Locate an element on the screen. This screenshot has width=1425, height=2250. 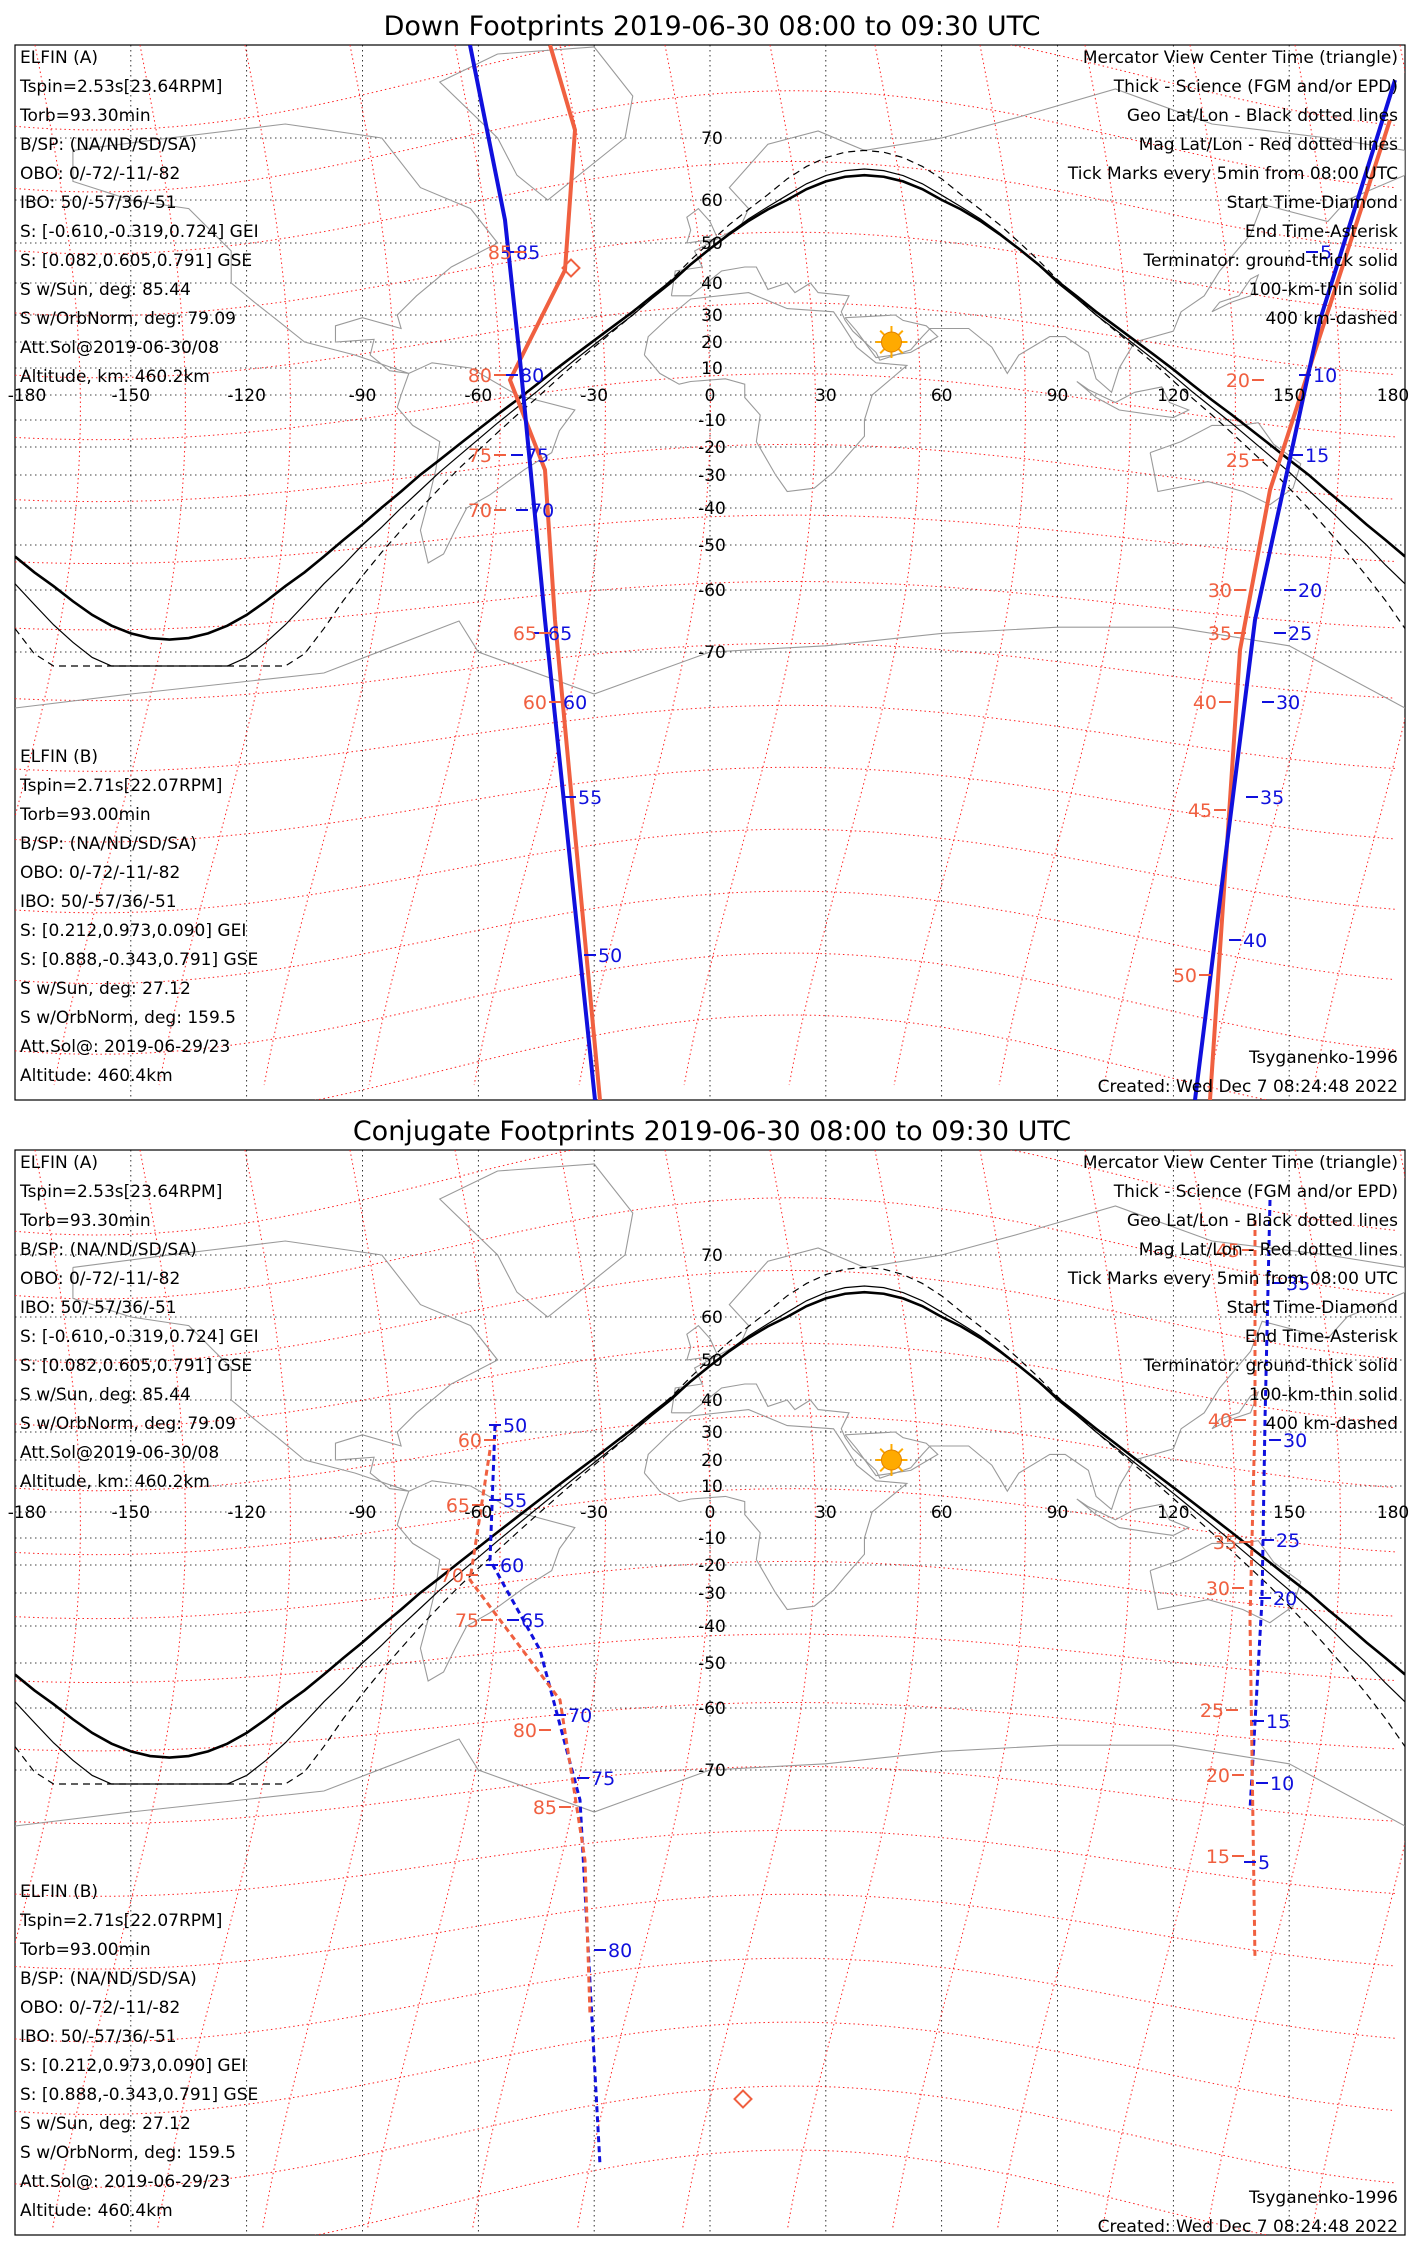
elfin-a-tick-label: 40 is located at coordinates (1255, 941).